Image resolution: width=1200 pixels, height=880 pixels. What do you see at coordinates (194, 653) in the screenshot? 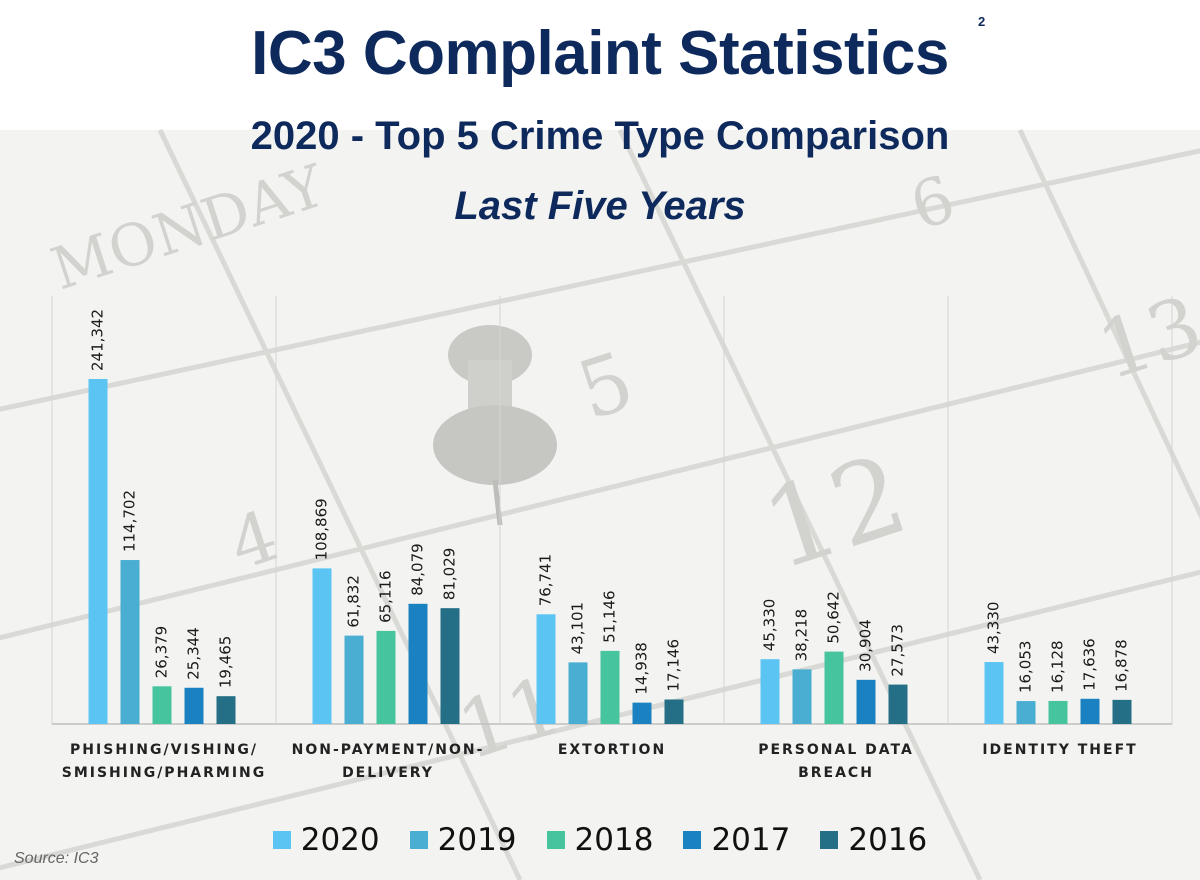
I see `data-label-2017-0: 25,344` at bounding box center [194, 653].